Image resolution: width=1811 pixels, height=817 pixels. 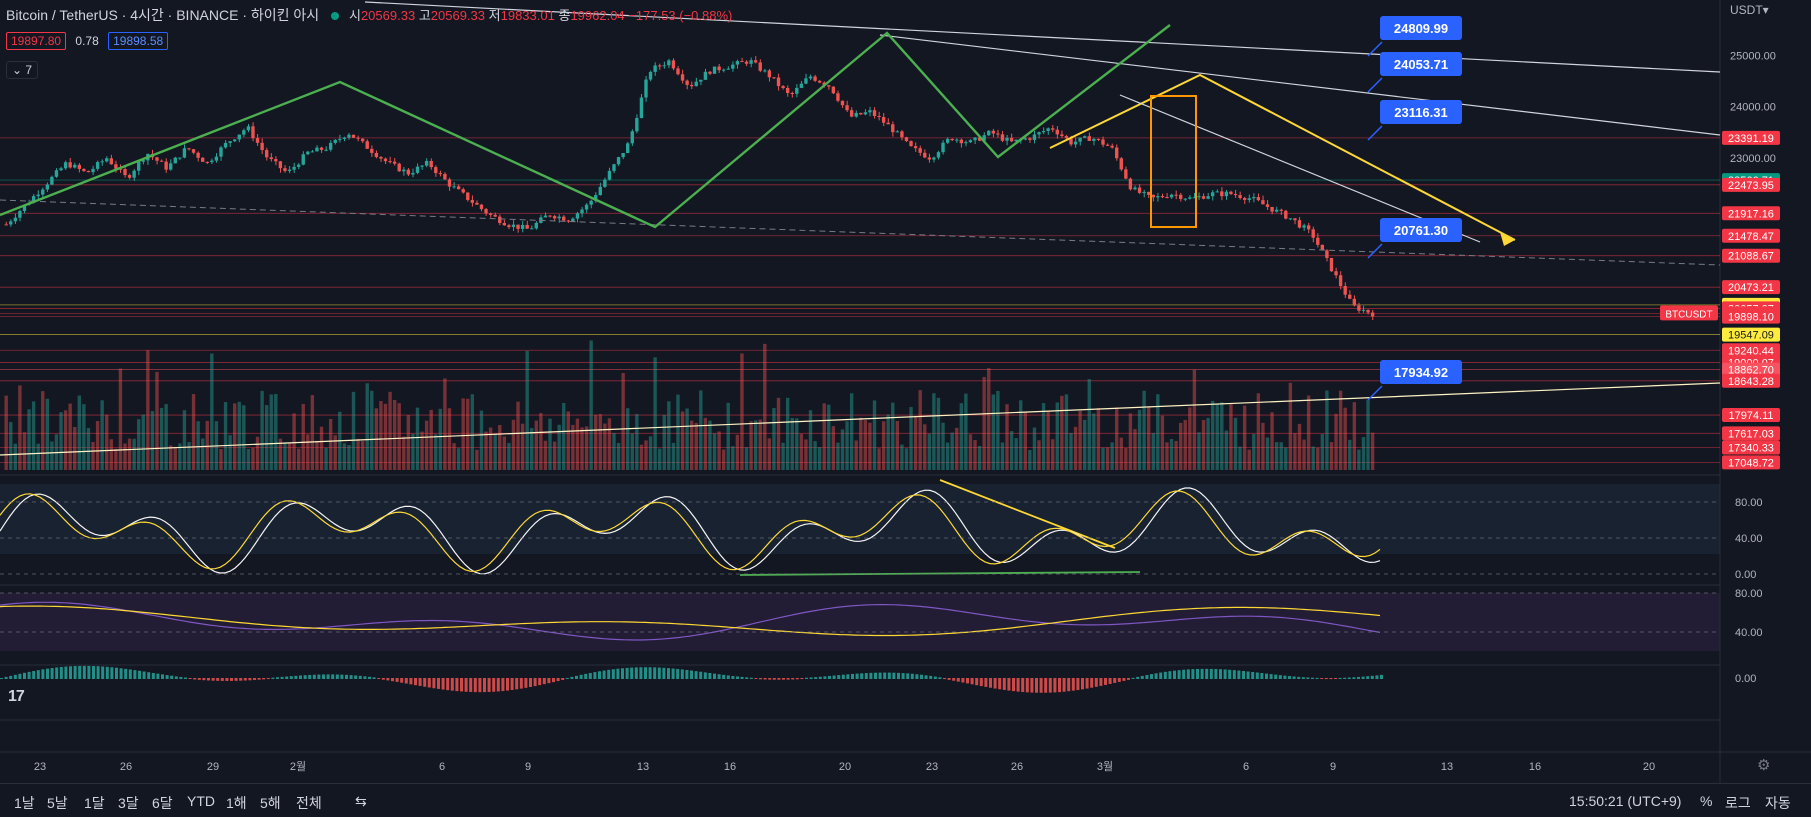 I want to click on tf-all: 전체, so click(x=309, y=803).